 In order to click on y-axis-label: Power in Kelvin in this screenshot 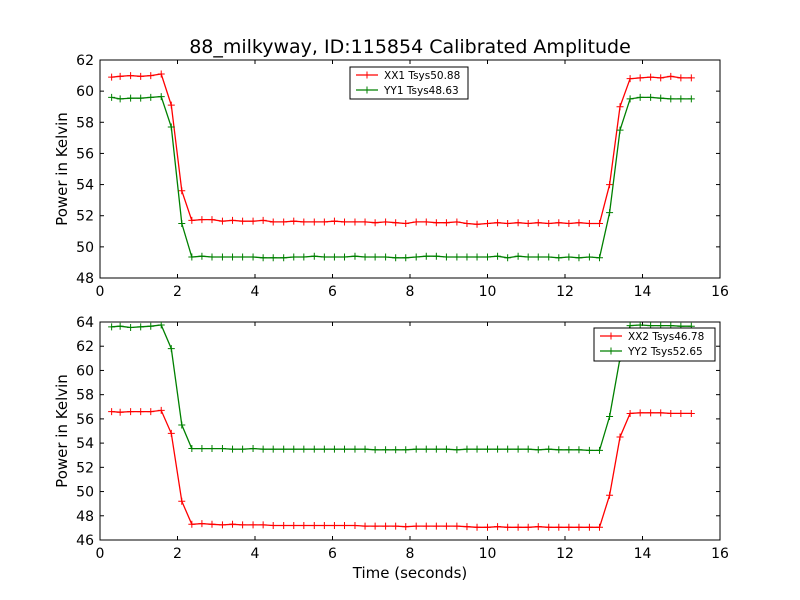, I will do `click(62, 431)`.